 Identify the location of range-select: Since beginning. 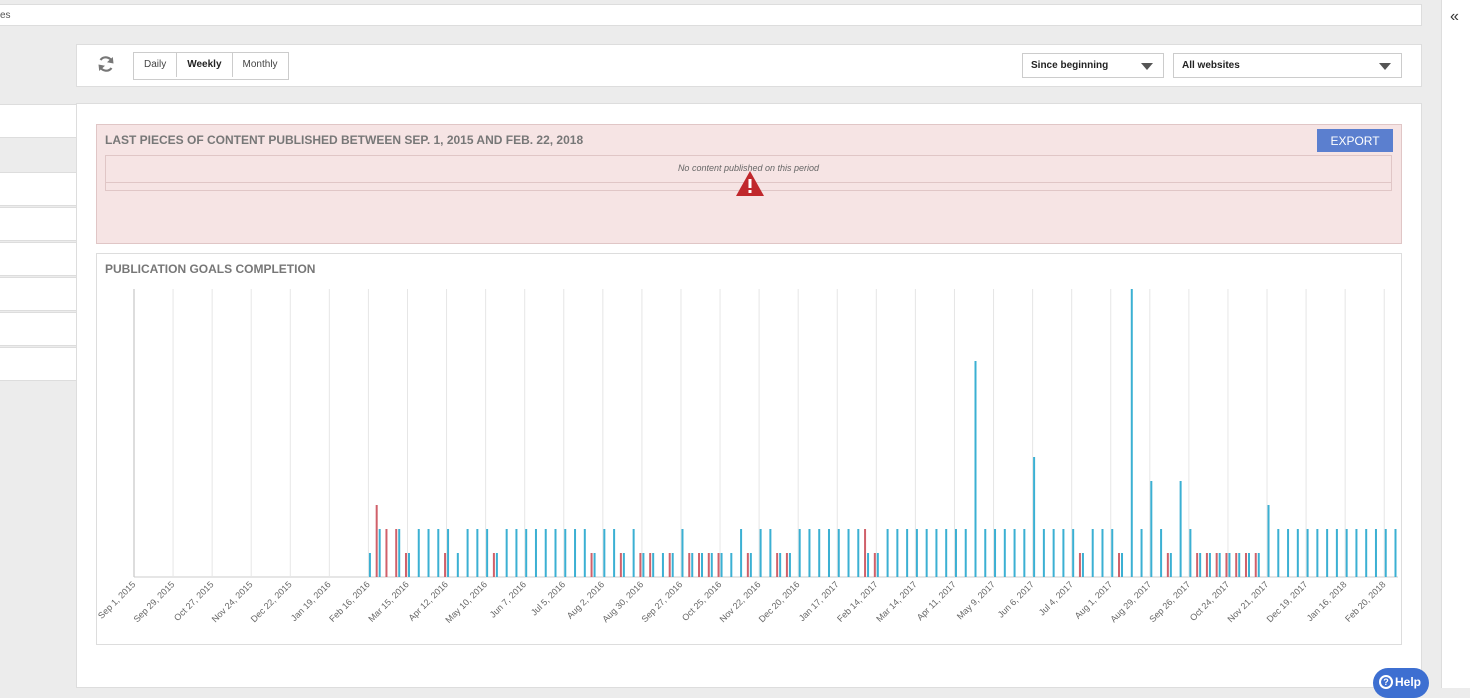
(1093, 65).